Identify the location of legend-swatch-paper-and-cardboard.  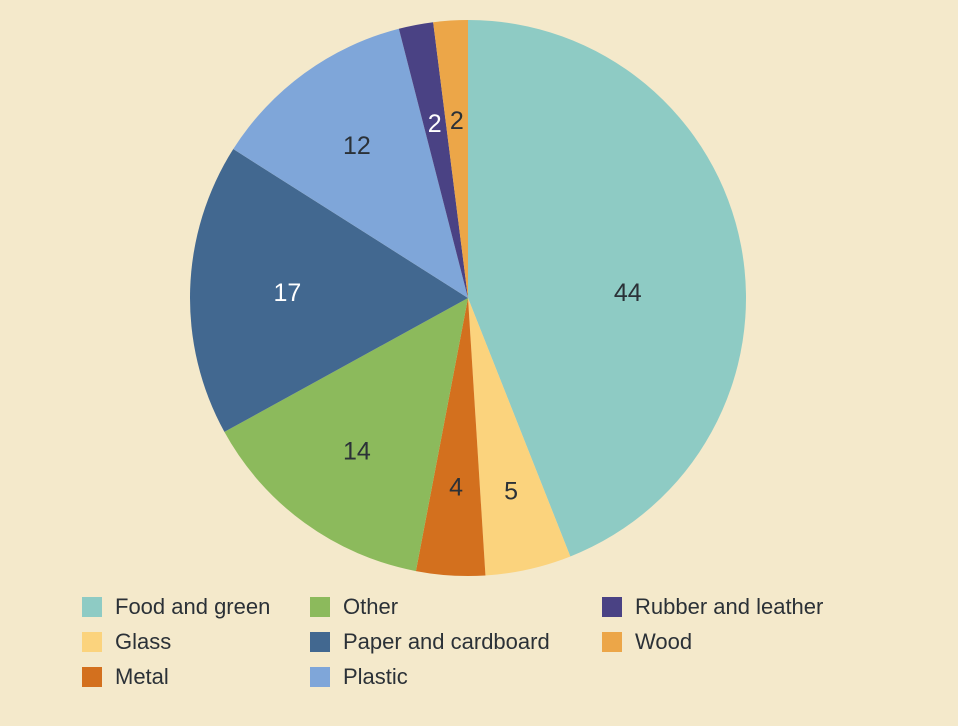
(320, 641).